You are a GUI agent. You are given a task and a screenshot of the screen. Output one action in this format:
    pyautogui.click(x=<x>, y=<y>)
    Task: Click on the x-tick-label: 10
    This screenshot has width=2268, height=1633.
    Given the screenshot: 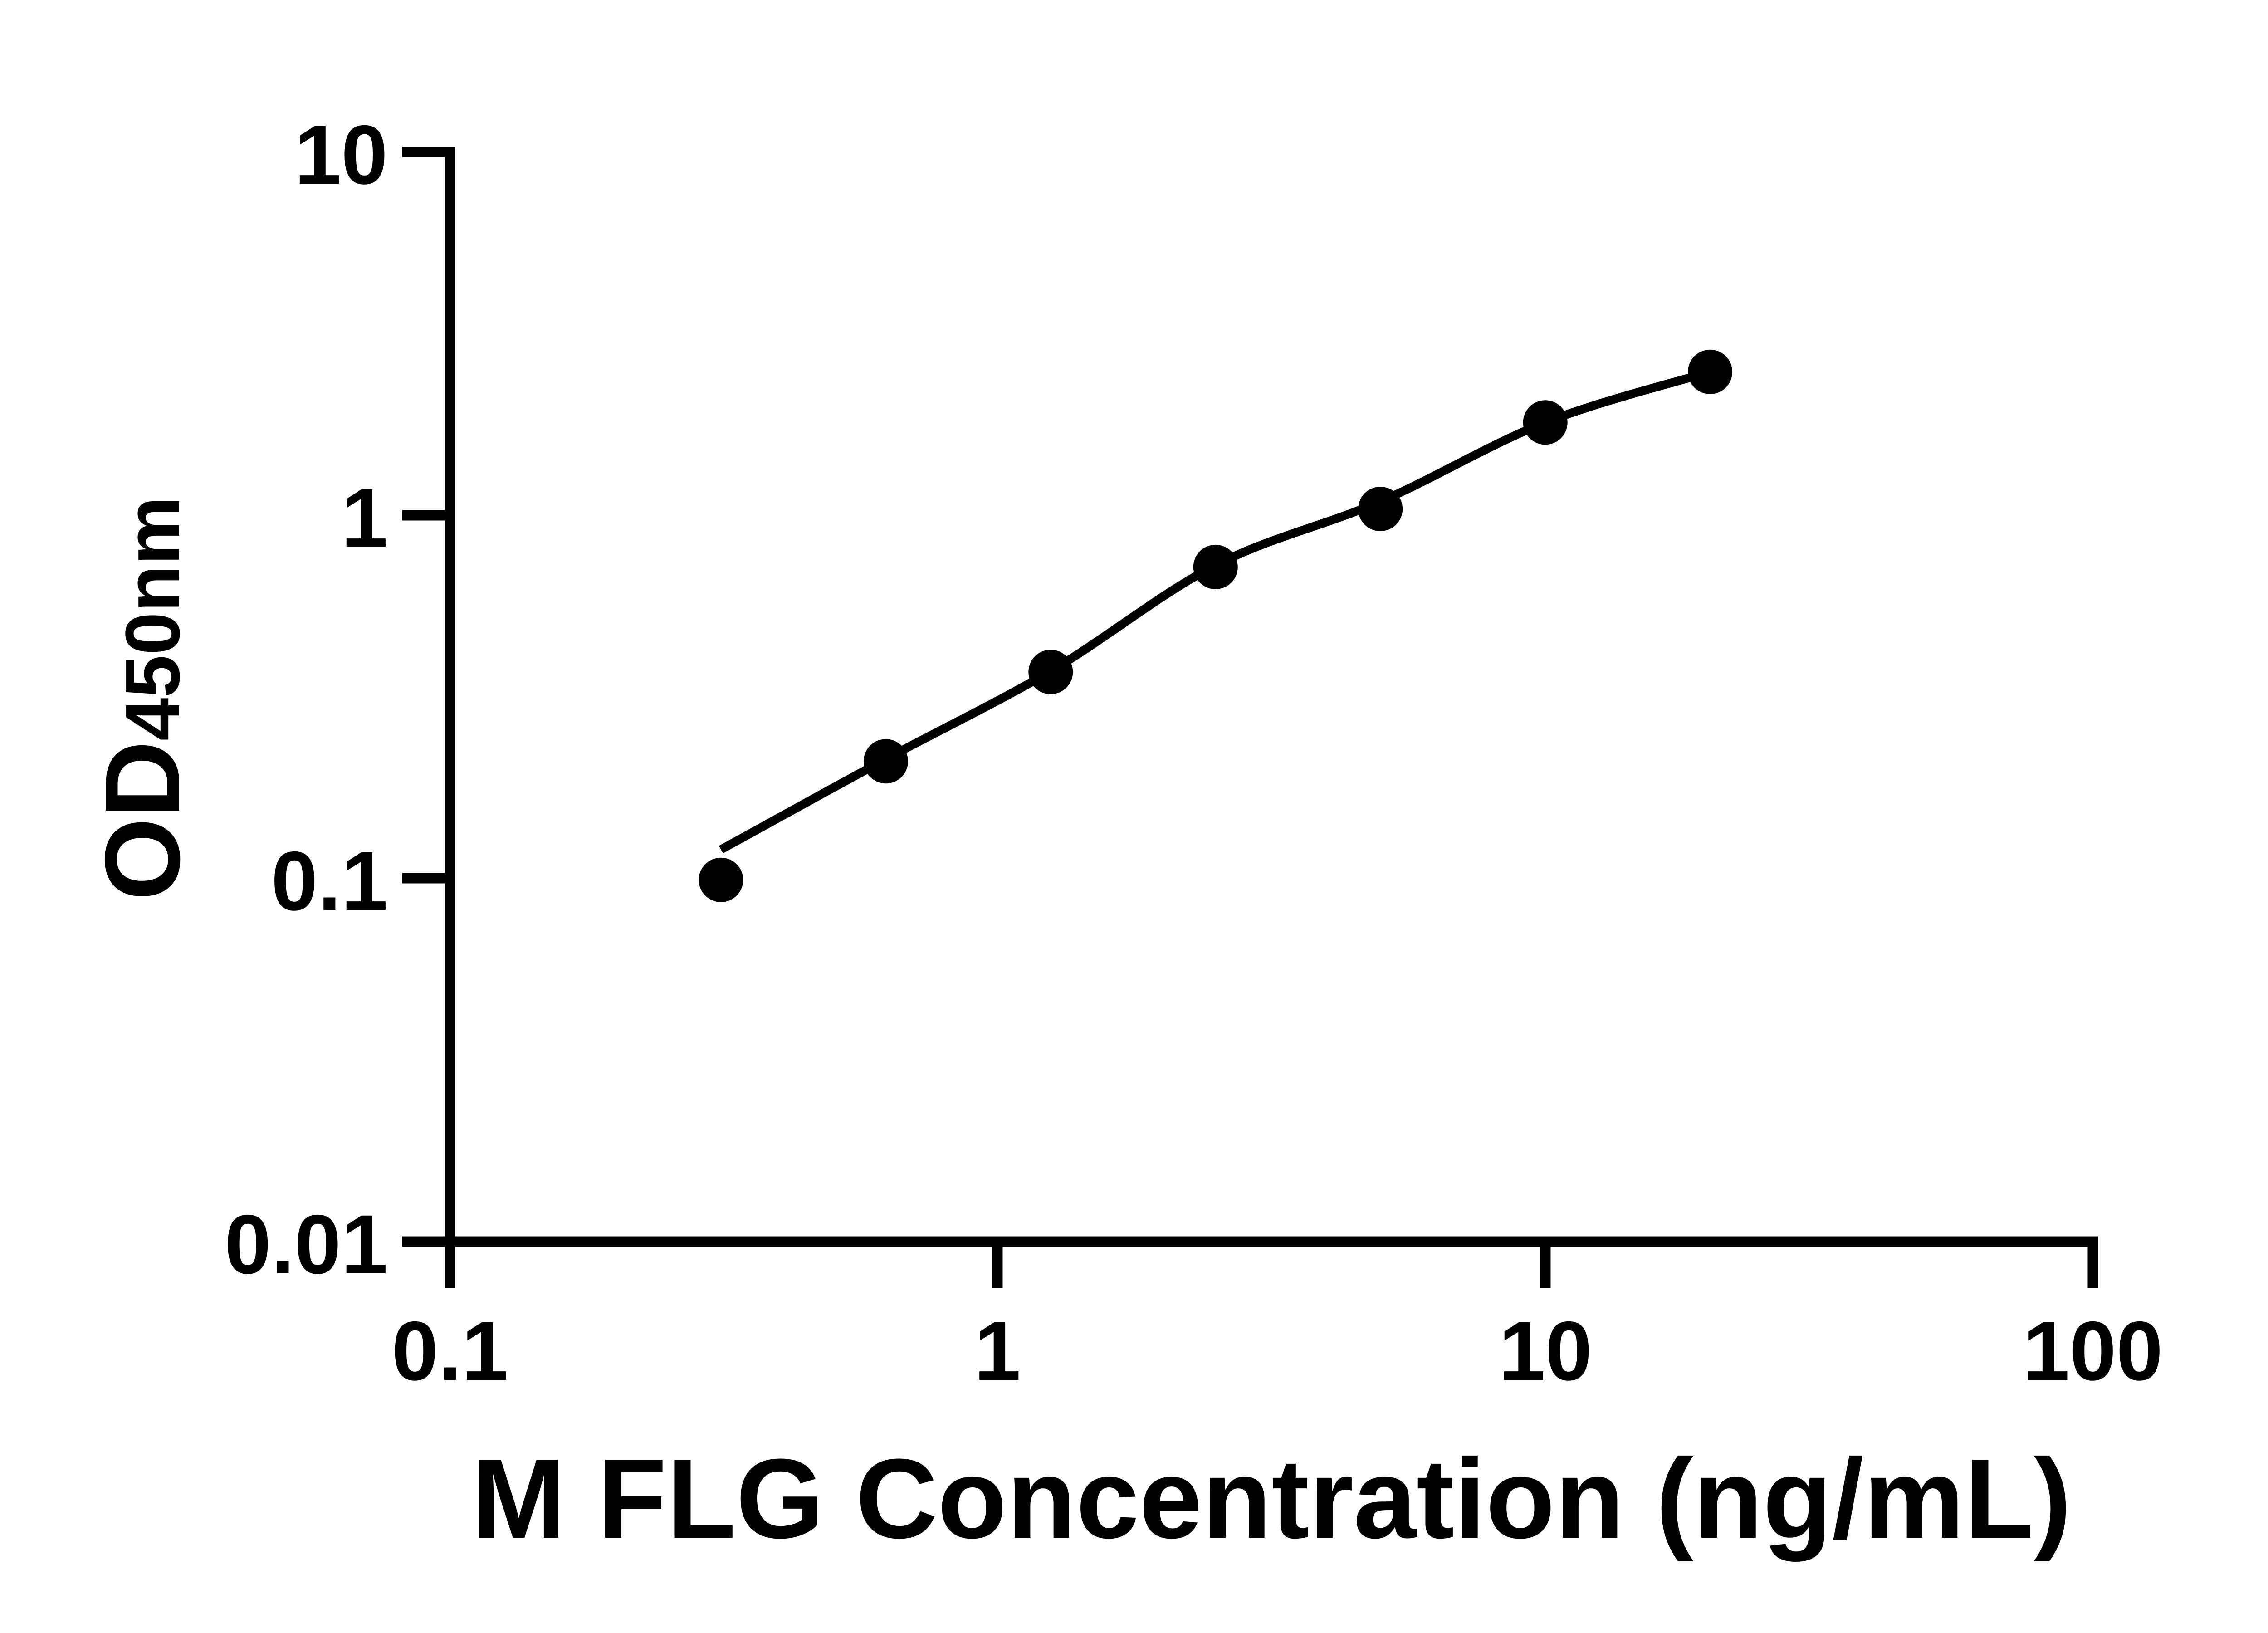 What is the action you would take?
    pyautogui.click(x=1546, y=1351)
    